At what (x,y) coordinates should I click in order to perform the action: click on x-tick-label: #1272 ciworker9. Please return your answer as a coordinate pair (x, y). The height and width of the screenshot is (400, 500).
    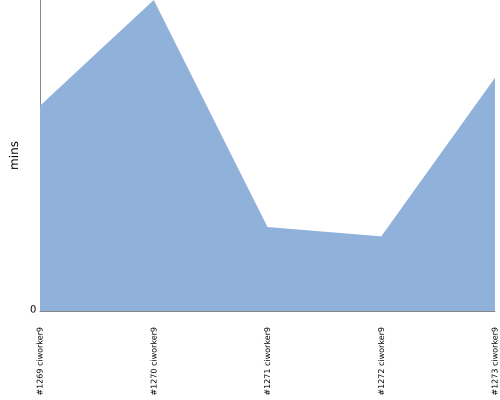
    Looking at the image, I should click on (381, 361).